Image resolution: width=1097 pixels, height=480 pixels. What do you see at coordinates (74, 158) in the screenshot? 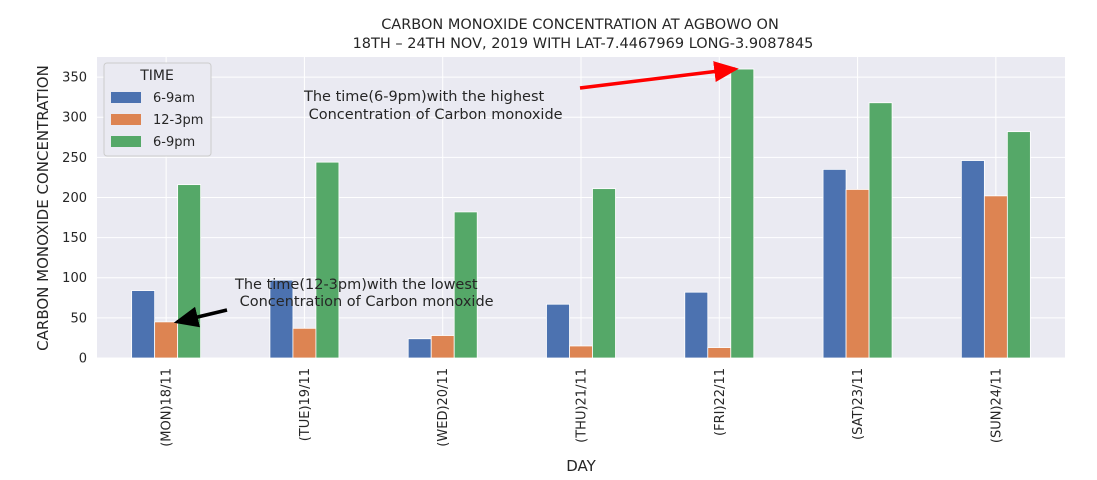
I see `y-tick-label: 250` at bounding box center [74, 158].